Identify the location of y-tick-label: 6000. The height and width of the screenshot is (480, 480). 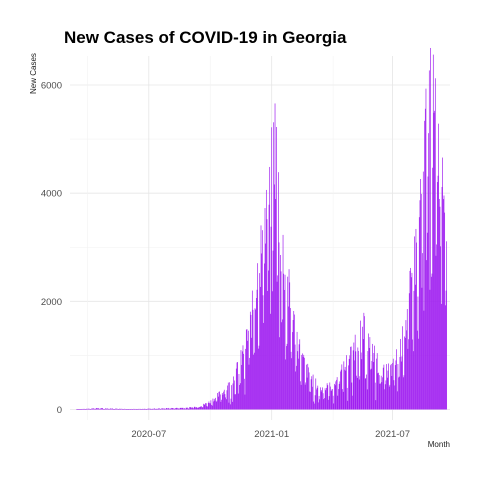
(51, 86).